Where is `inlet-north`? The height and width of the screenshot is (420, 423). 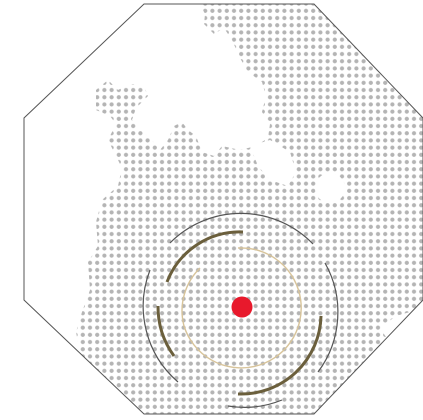
inlet-north is located at coordinates (217, 57).